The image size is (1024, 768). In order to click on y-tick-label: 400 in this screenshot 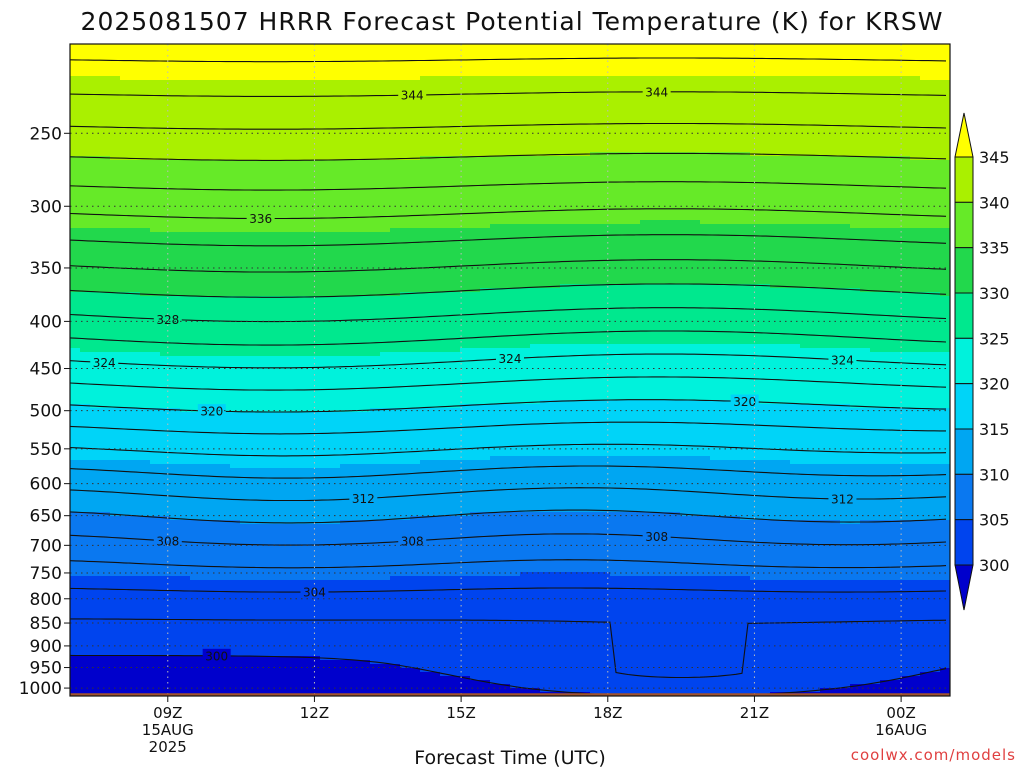, I will do `click(46, 322)`.